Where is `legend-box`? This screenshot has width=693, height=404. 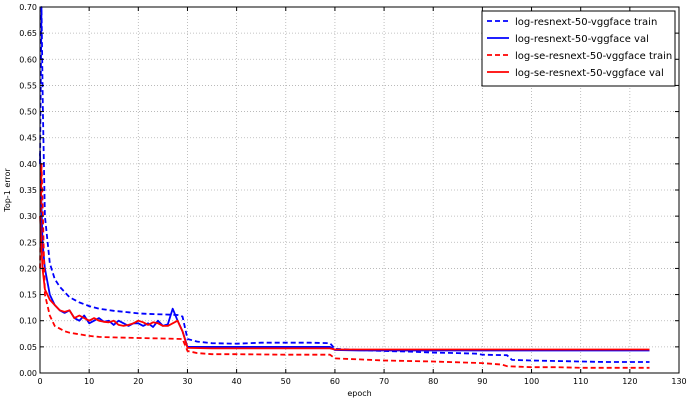
legend-box is located at coordinates (578, 48).